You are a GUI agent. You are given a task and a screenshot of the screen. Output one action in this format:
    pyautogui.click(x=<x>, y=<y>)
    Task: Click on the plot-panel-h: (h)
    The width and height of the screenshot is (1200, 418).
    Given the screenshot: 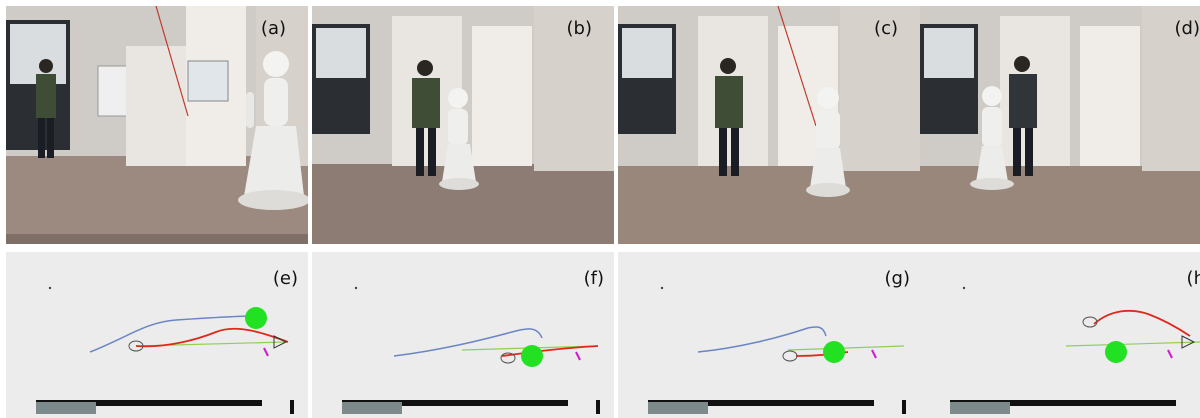 What is the action you would take?
    pyautogui.click(x=1060, y=335)
    